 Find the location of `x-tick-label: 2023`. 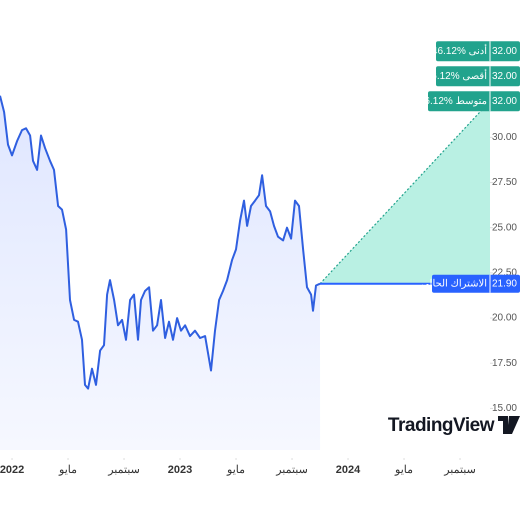

x-tick-label: 2023 is located at coordinates (180, 470).